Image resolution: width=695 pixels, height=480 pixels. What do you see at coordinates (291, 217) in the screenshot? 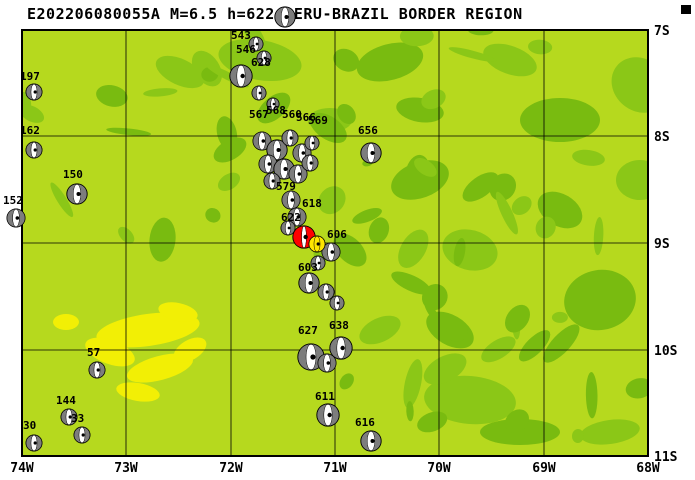
I see `depth-label: 622` at bounding box center [291, 217].